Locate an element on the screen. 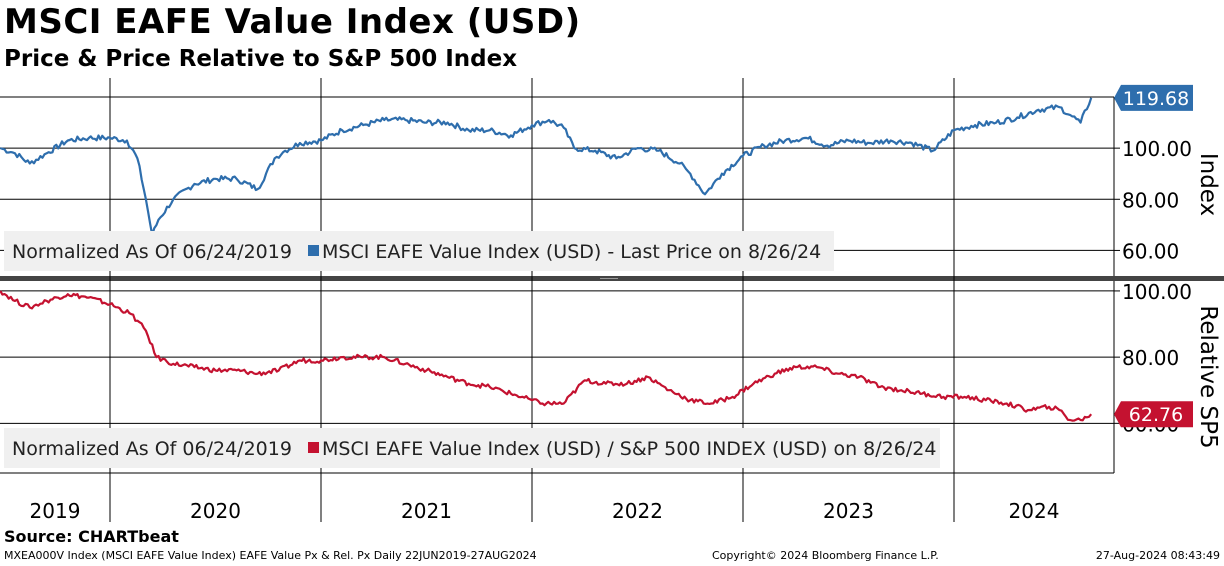 The width and height of the screenshot is (1224, 566). x-tick-label: 2020 is located at coordinates (215, 511).